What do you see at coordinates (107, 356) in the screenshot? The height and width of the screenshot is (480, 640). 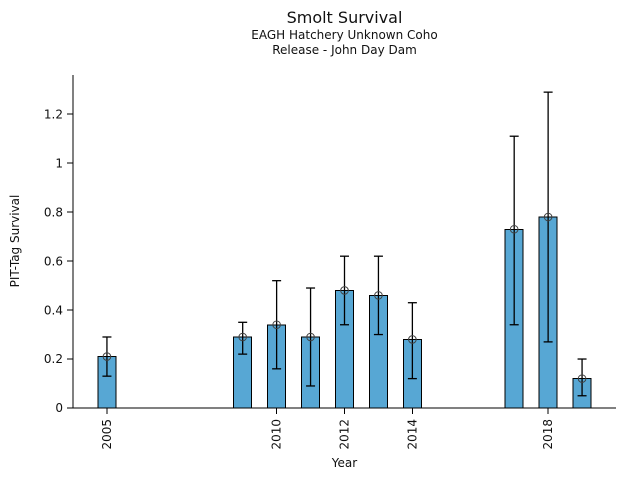 I see `marker-2005` at bounding box center [107, 356].